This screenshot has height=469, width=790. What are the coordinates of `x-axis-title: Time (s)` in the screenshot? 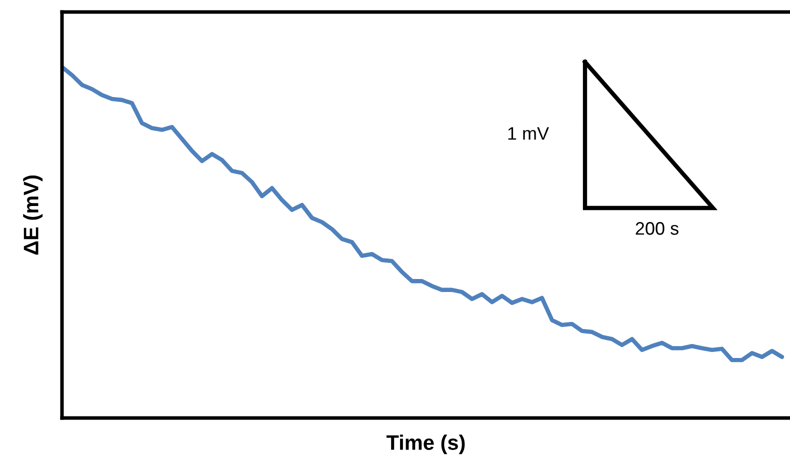 It's located at (425, 444).